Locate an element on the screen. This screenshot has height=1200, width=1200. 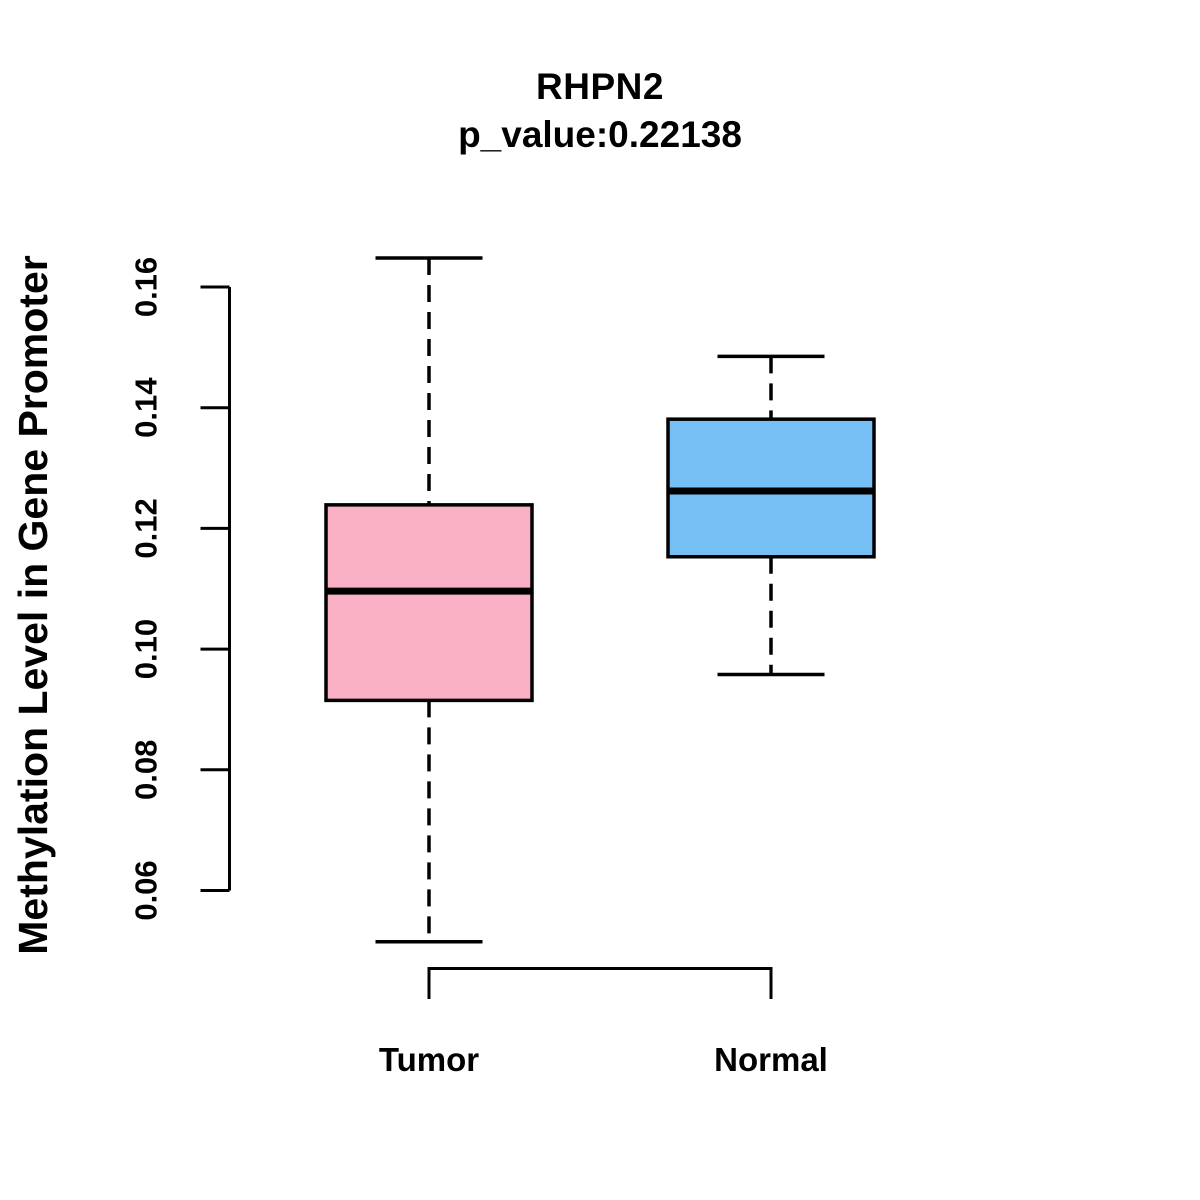
chart-title: RHPN2 is located at coordinates (600, 86).